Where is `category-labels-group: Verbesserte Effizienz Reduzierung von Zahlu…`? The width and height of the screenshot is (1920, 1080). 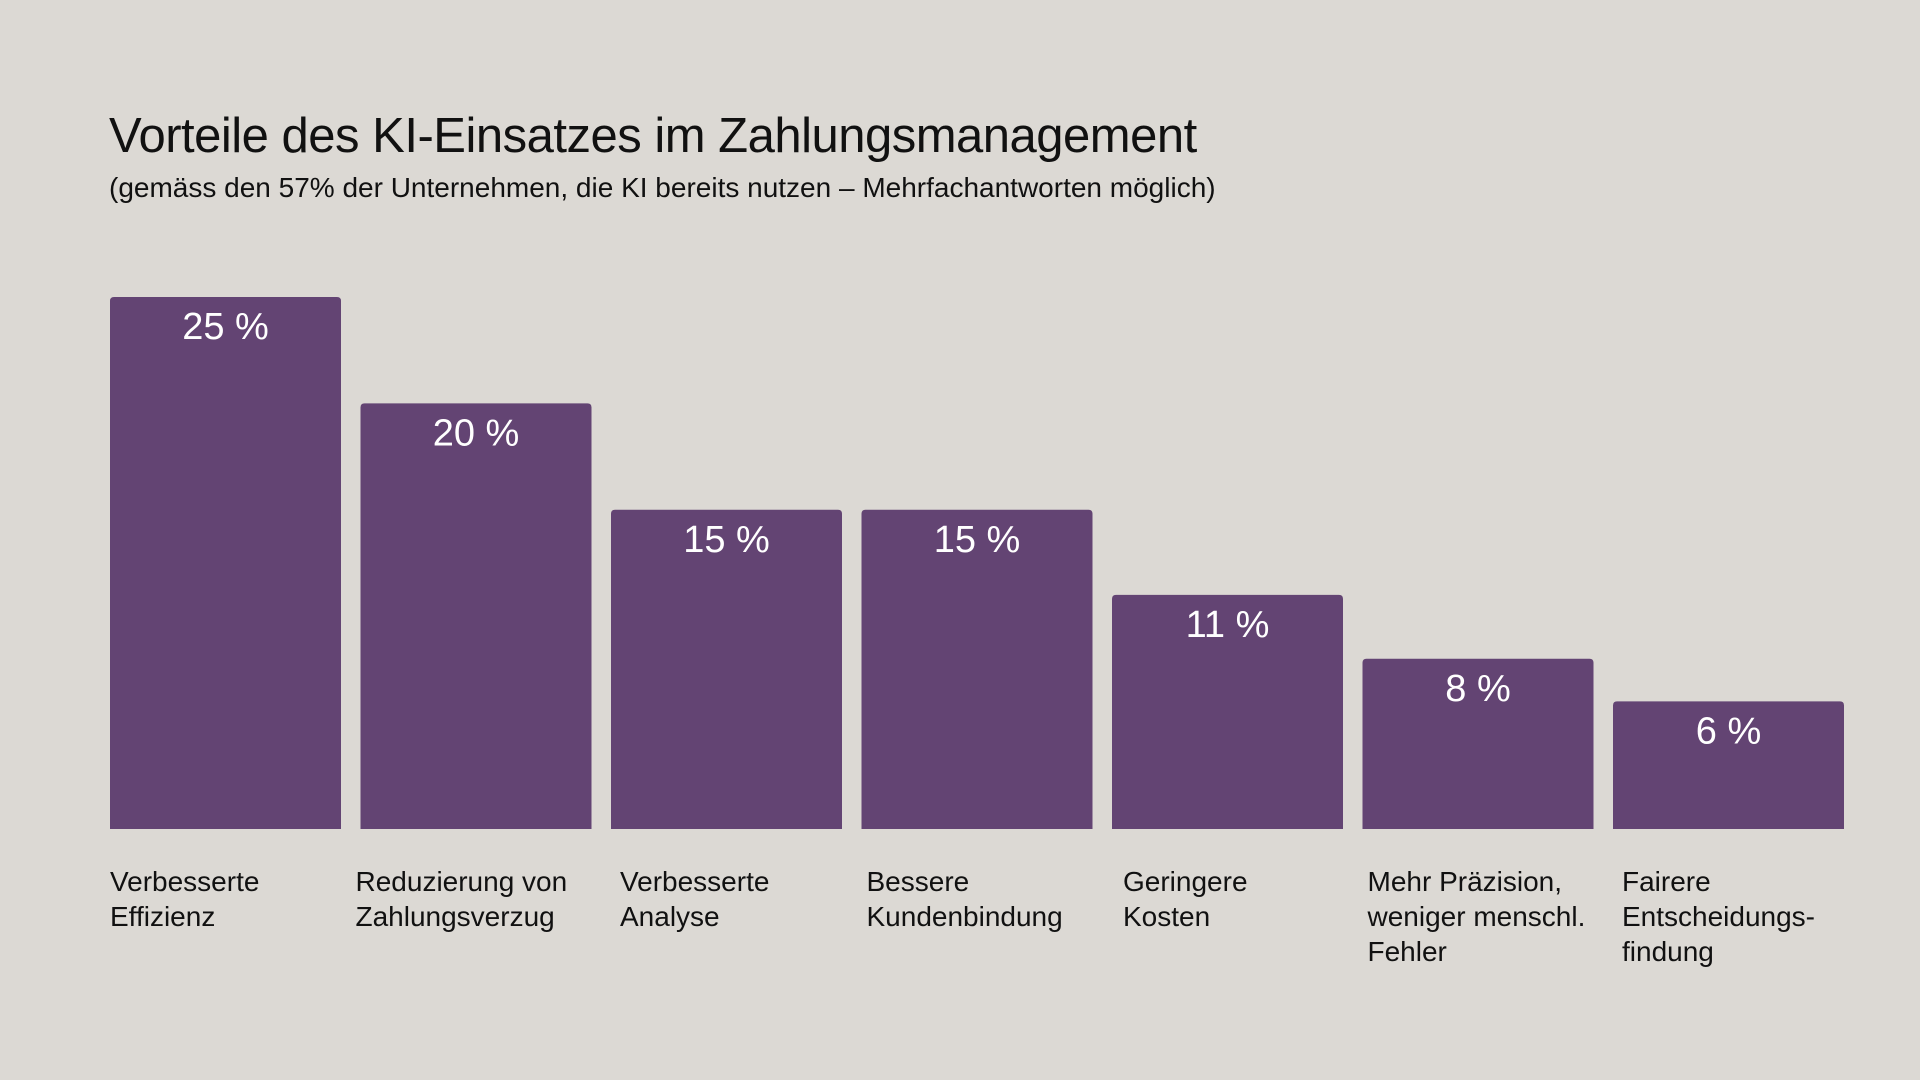
category-labels-group: Verbesserte Effizienz Reduzierung von Zahlu… is located at coordinates (962, 916).